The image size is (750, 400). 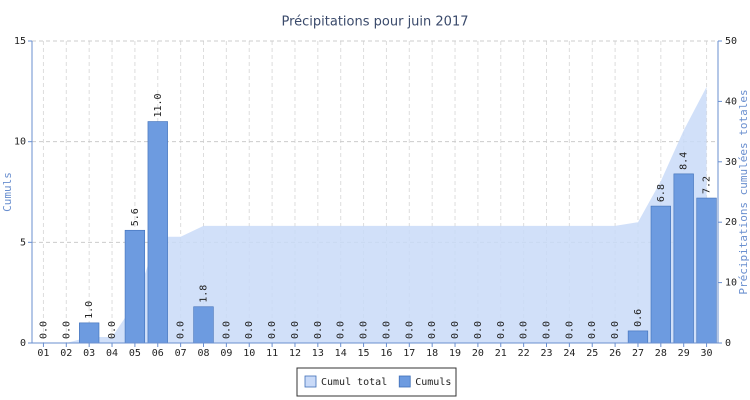 What do you see at coordinates (89, 353) in the screenshot?
I see `x-tick-label: 03` at bounding box center [89, 353].